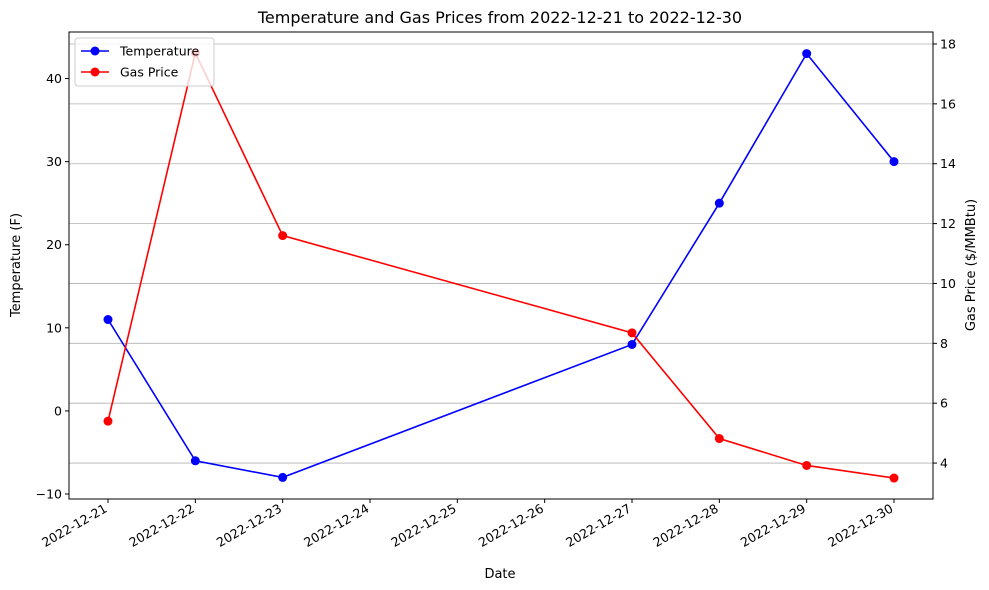 This screenshot has height=590, width=989. I want to click on legend-box, so click(144, 62).